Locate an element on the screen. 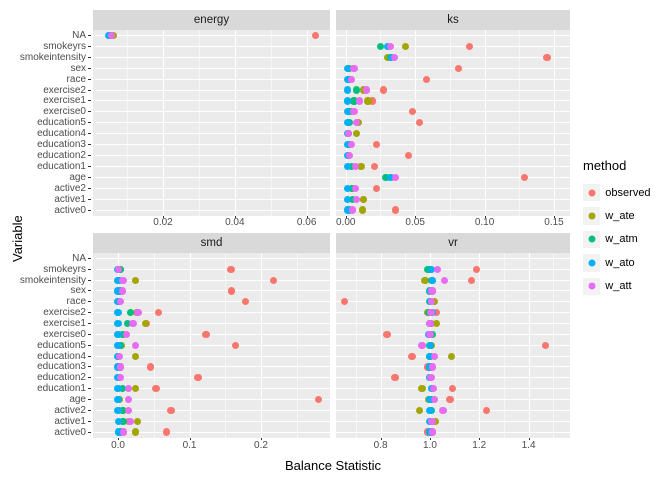  data-point-ks-exercise0-w_att is located at coordinates (354, 112).